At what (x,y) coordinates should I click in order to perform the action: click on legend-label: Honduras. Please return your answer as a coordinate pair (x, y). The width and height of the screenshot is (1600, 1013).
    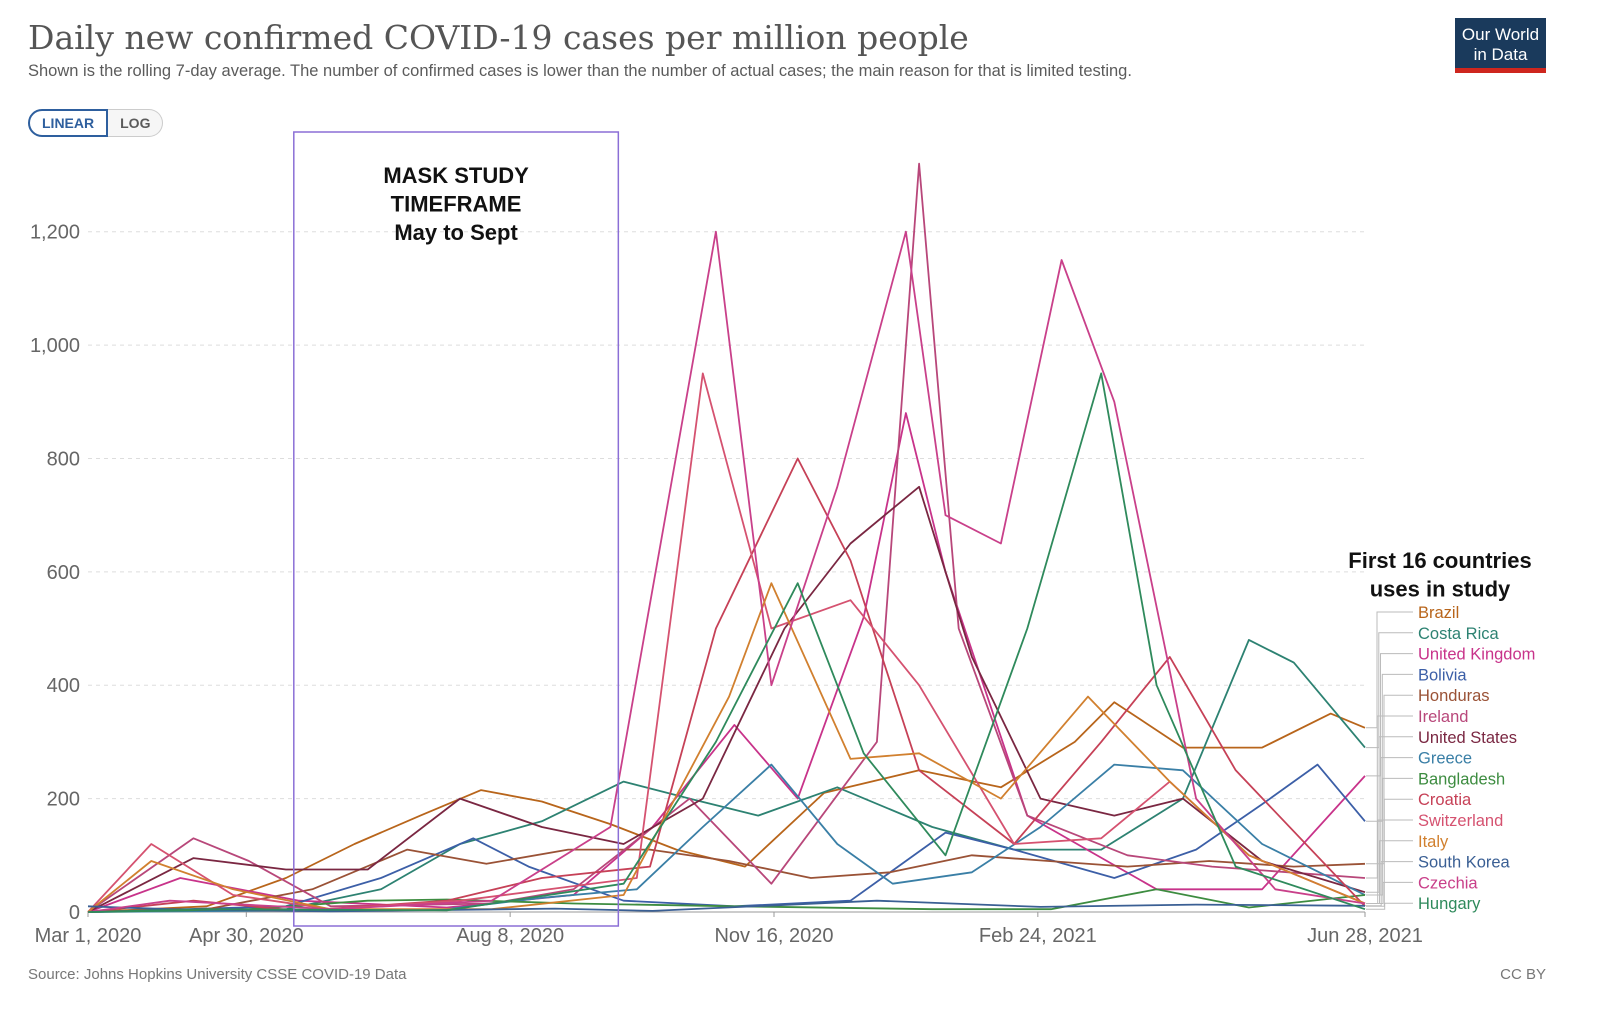
    Looking at the image, I should click on (1454, 696).